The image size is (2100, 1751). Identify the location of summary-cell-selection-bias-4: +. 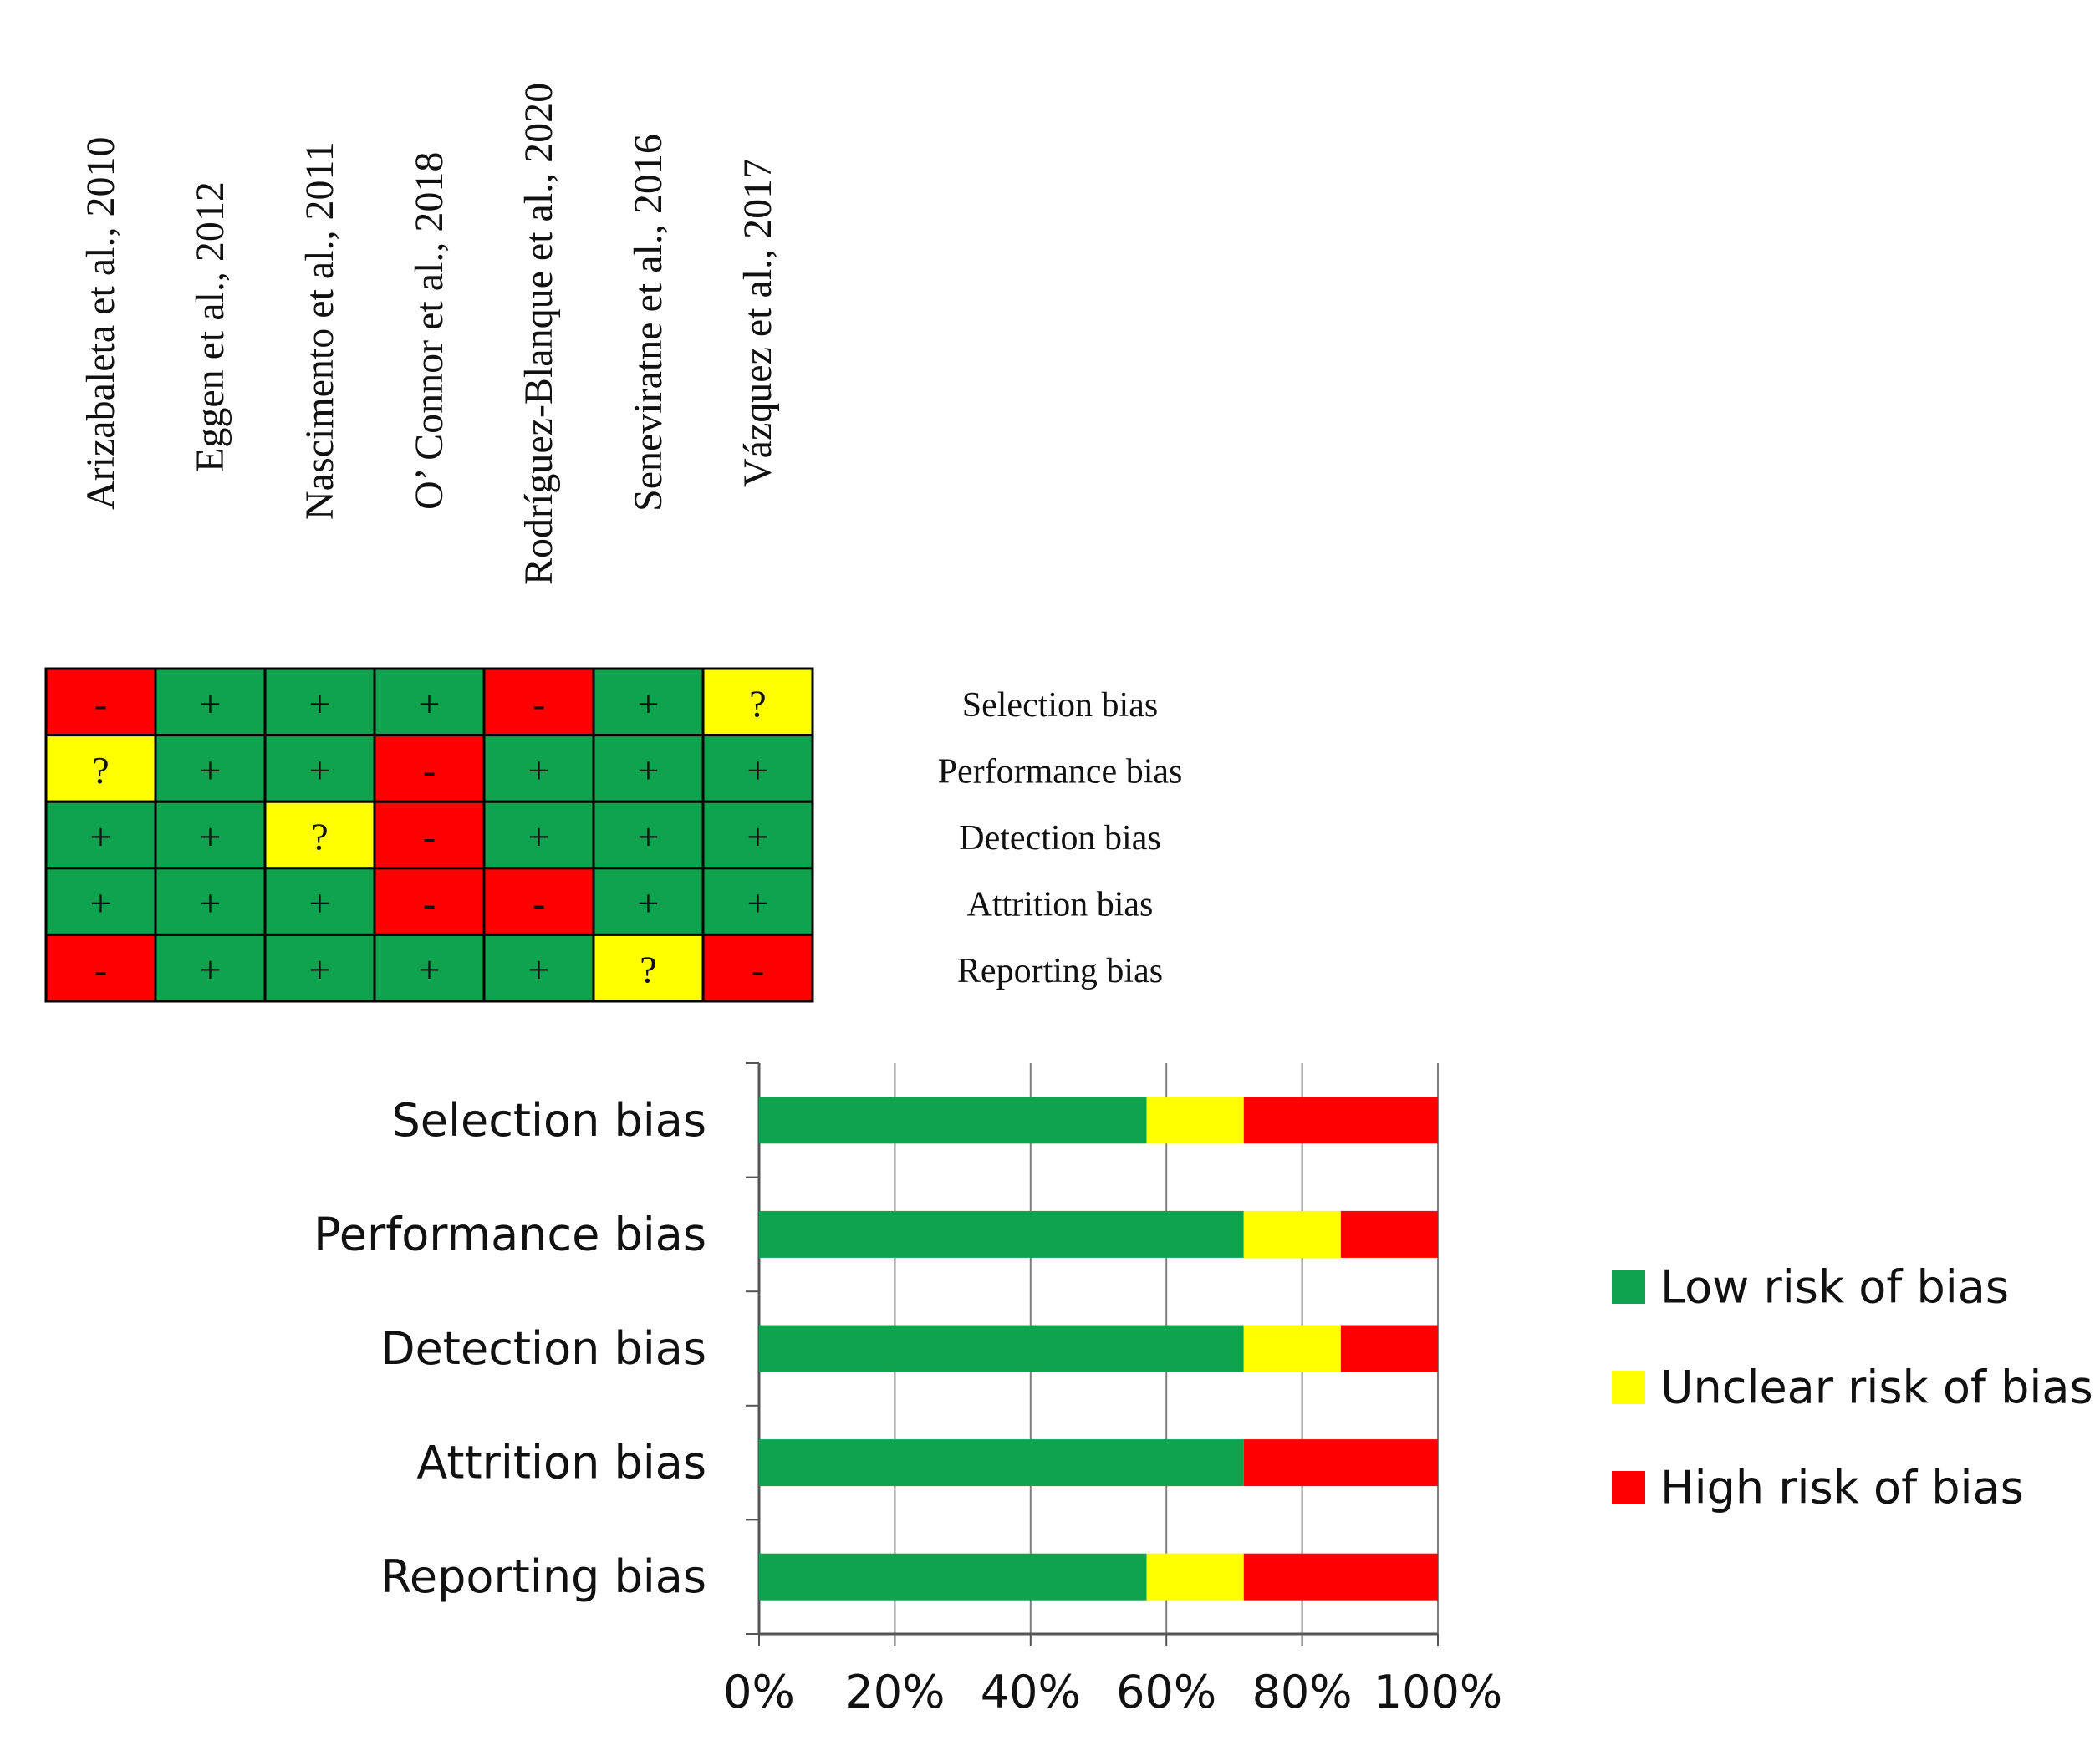
(429, 702).